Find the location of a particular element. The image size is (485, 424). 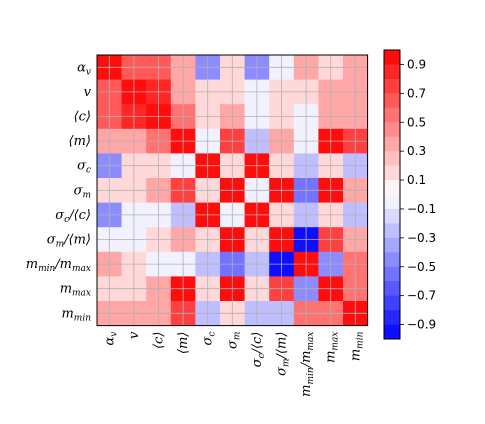

x-tick-label: αv​ is located at coordinates (110, 339).